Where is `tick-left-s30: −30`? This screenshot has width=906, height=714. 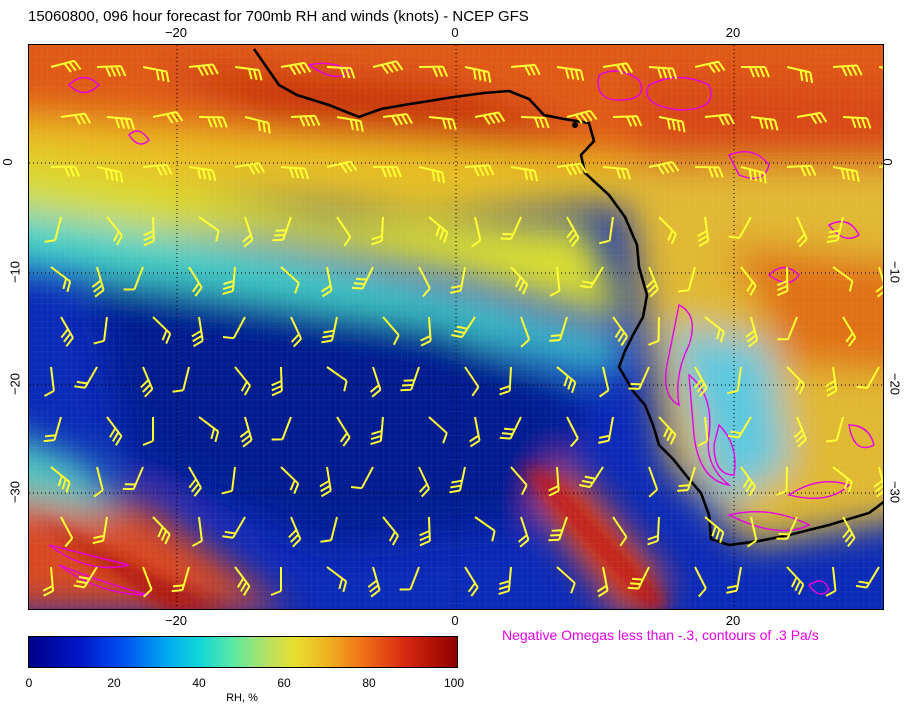 tick-left-s30: −30 is located at coordinates (15, 492).